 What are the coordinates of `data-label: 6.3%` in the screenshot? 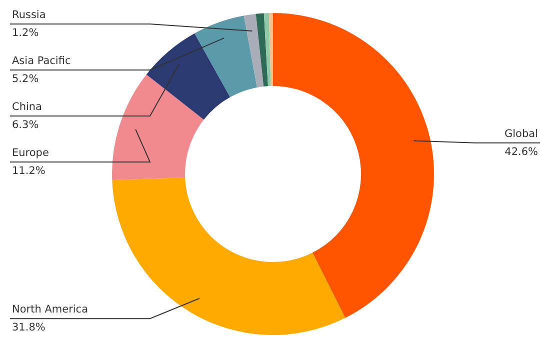 It's located at (25, 125).